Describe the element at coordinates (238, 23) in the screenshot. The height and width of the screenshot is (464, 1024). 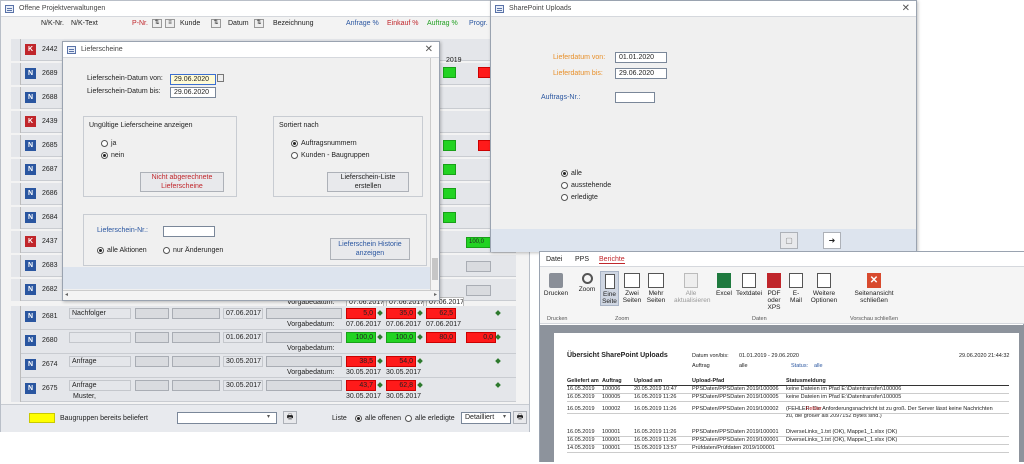
I see `header-datum: Datum` at that location.